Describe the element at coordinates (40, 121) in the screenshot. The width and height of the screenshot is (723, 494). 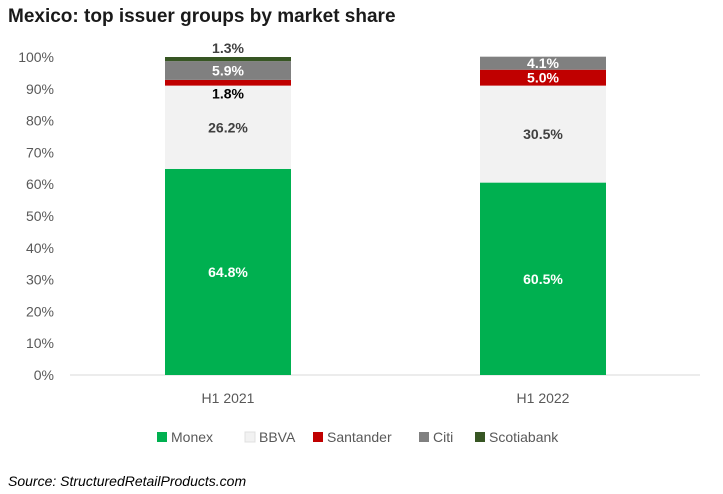
I see `y-tick-label: 80%` at that location.